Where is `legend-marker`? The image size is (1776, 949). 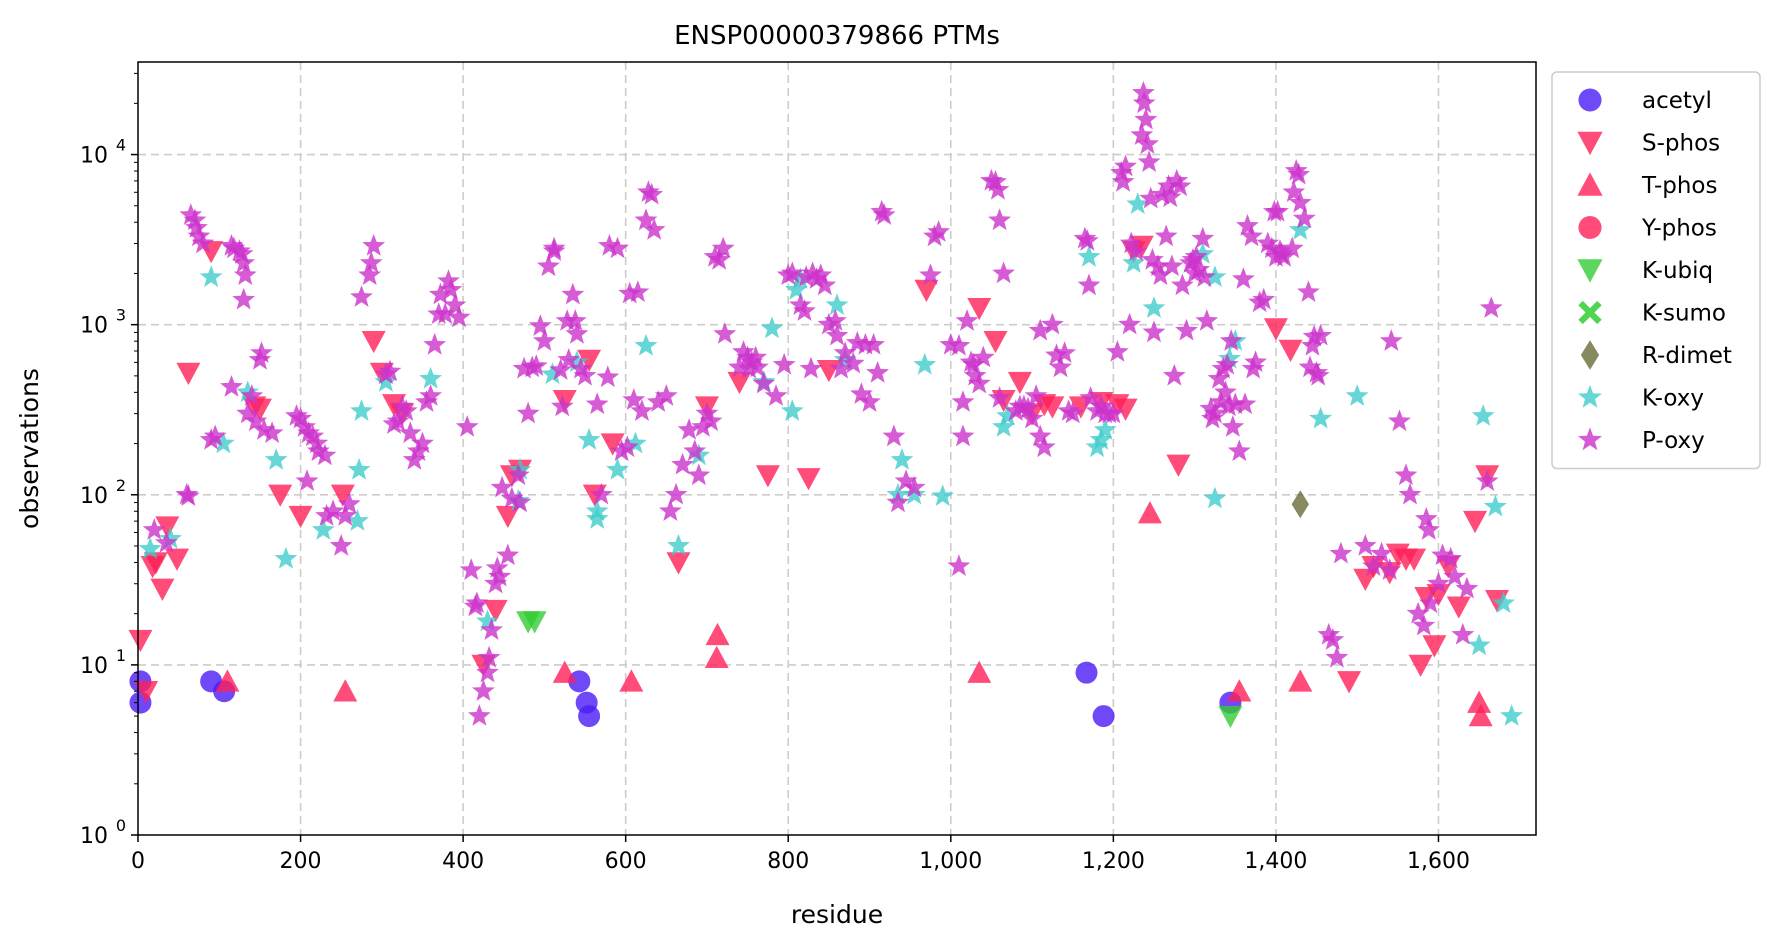 legend-marker is located at coordinates (1590, 184).